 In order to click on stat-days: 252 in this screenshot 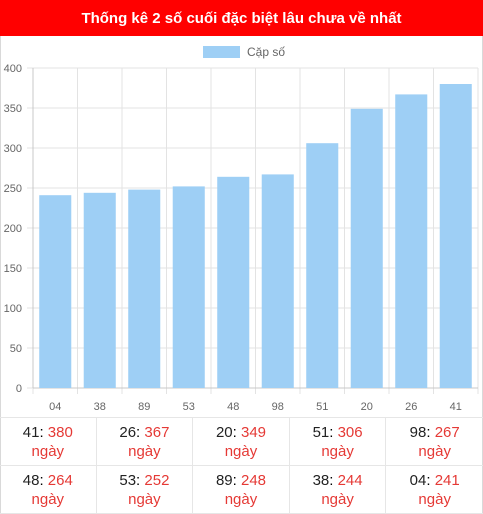, I will do `click(157, 480)`.